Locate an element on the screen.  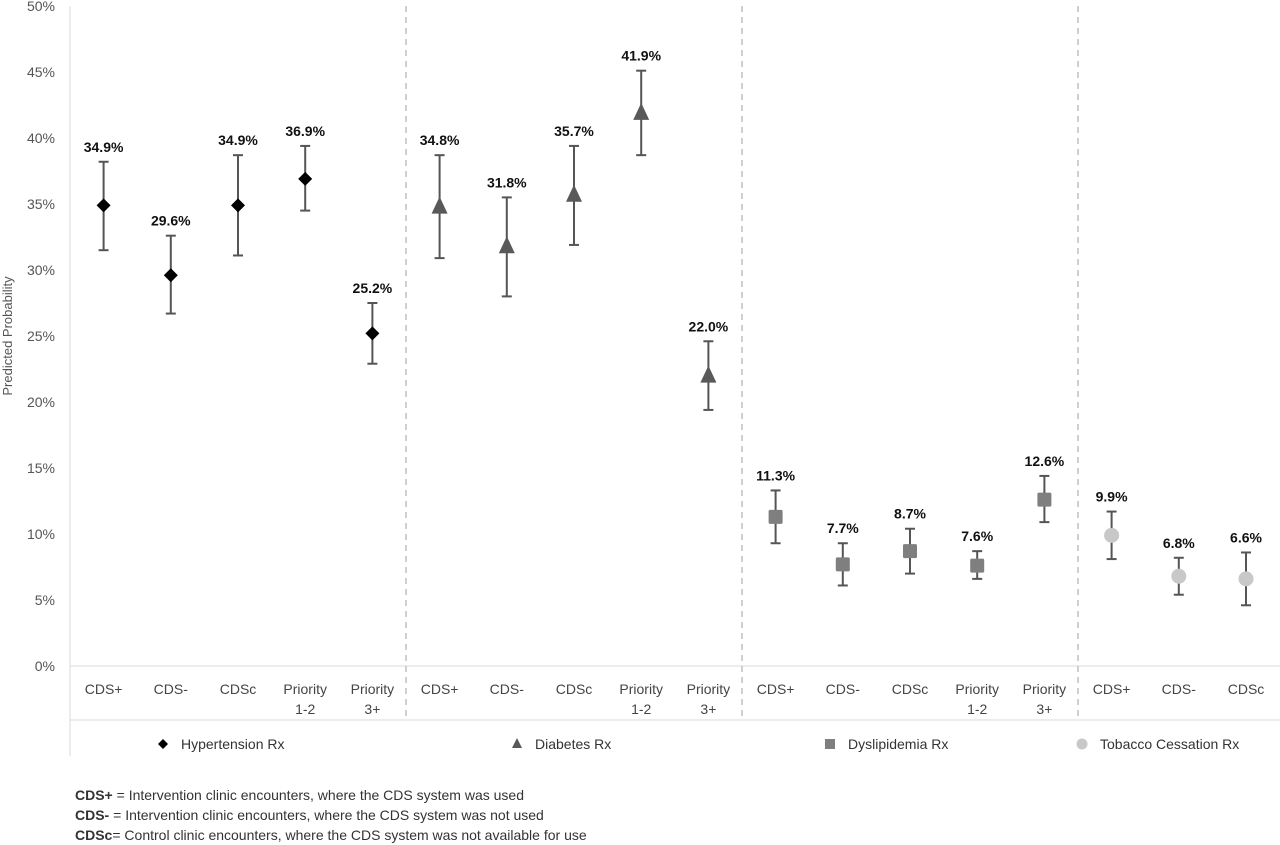
data-label: 9.9% is located at coordinates (1112, 497).